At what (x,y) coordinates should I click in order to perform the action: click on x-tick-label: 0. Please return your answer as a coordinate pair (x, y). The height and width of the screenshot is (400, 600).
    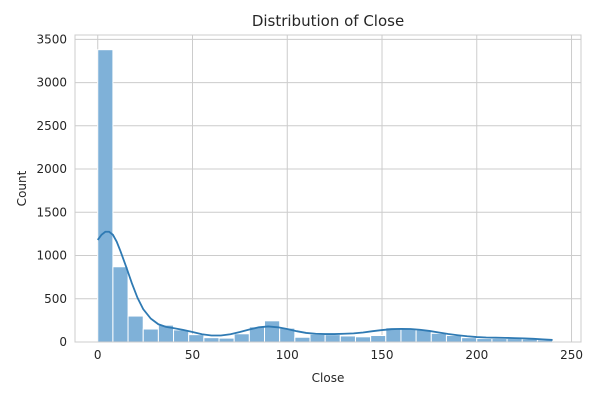
    Looking at the image, I should click on (98, 355).